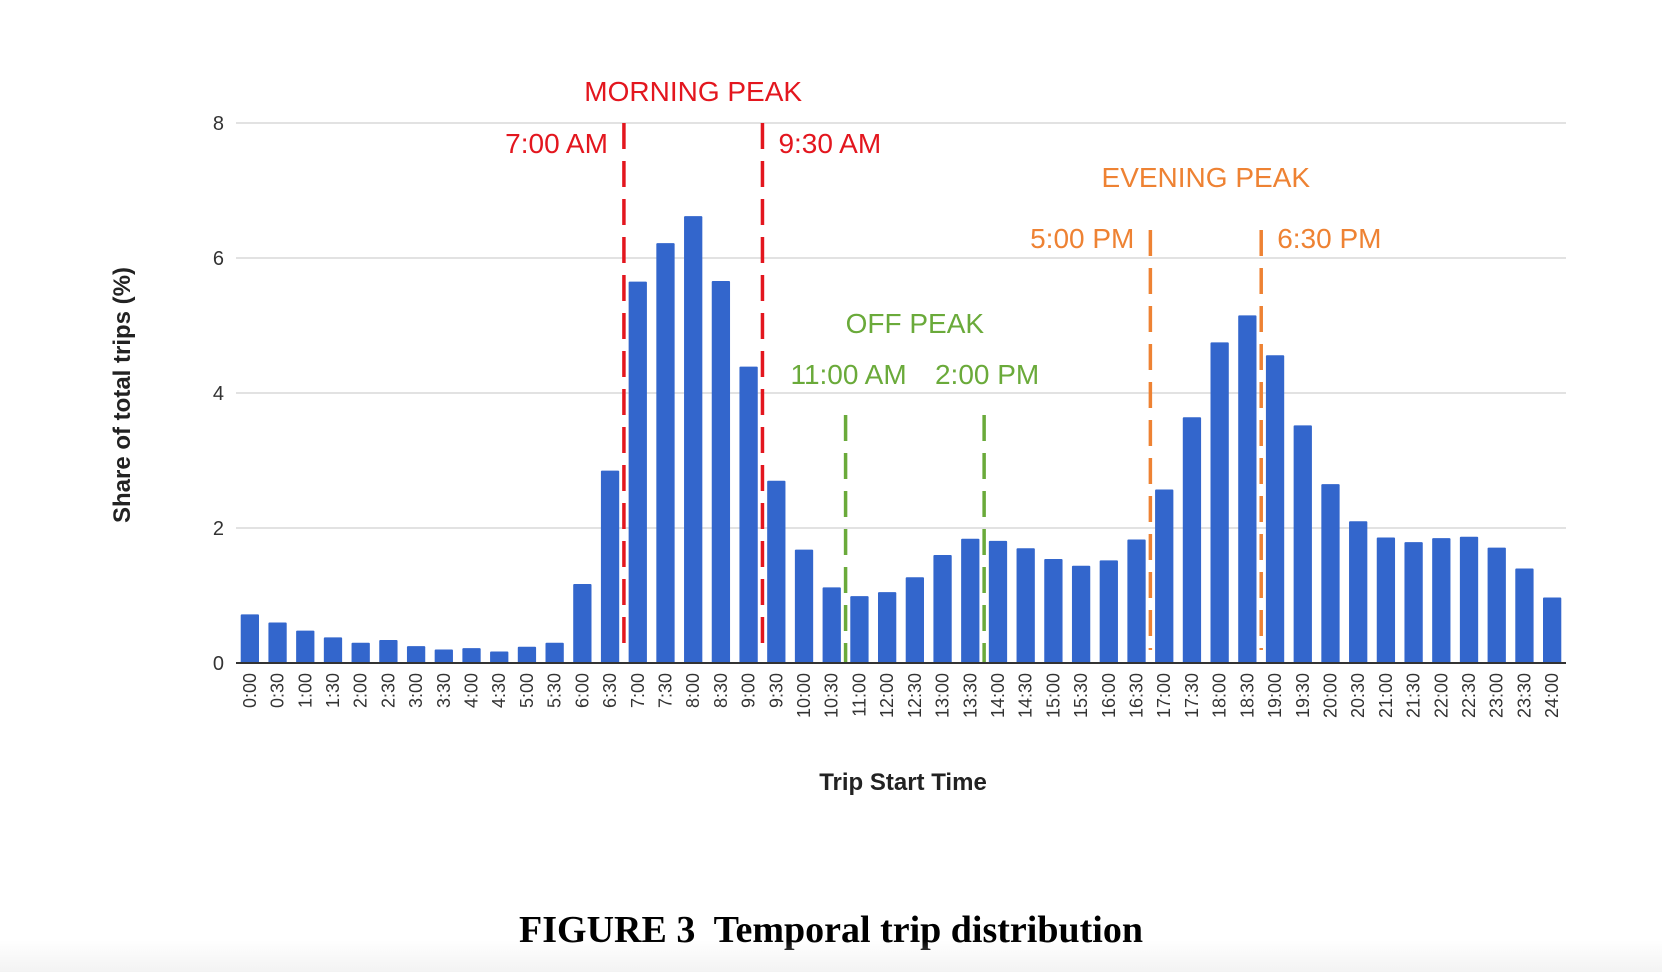 This screenshot has height=972, width=1662. Describe the element at coordinates (1053, 611) in the screenshot. I see `bar-15:00` at that location.